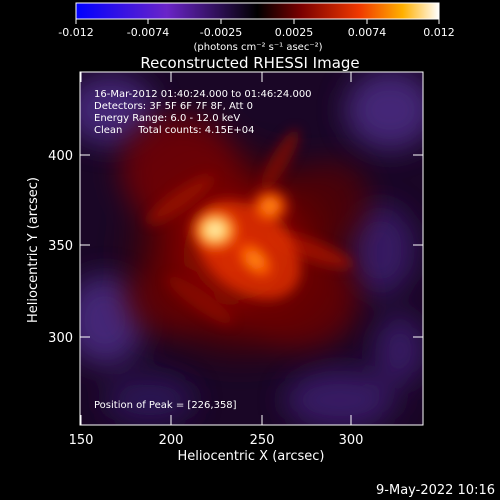 The image size is (500, 500). What do you see at coordinates (171, 440) in the screenshot?
I see `x-tick-label: 200` at bounding box center [171, 440].